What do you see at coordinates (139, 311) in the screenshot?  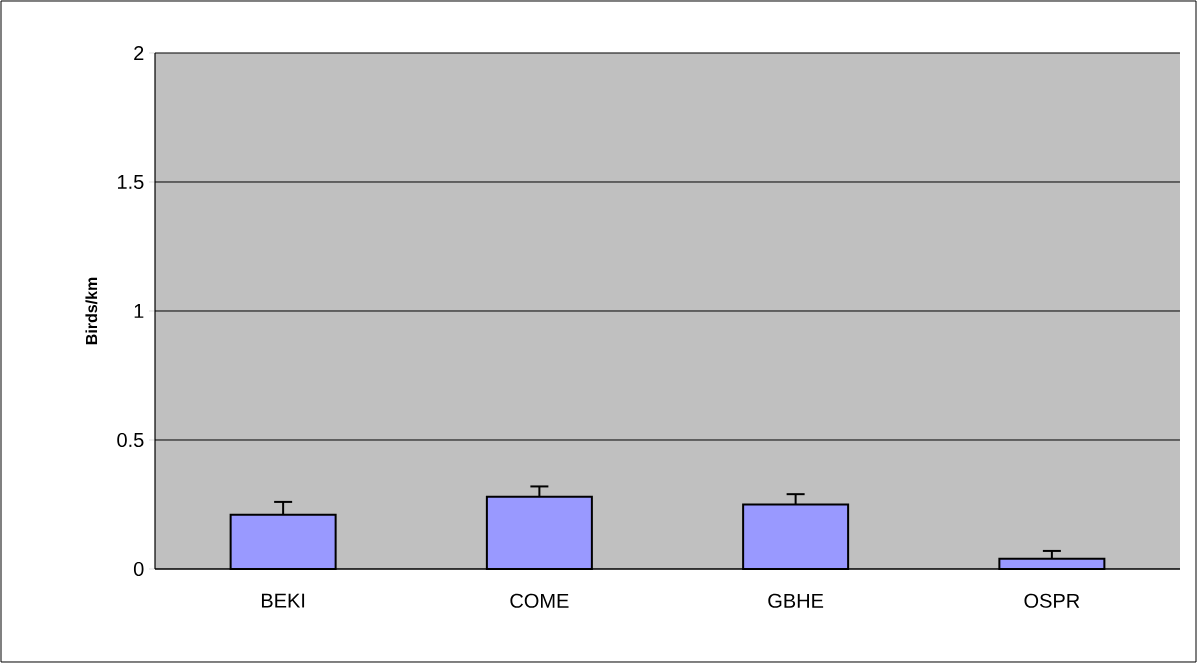 I see `y-tick-label: 1` at bounding box center [139, 311].